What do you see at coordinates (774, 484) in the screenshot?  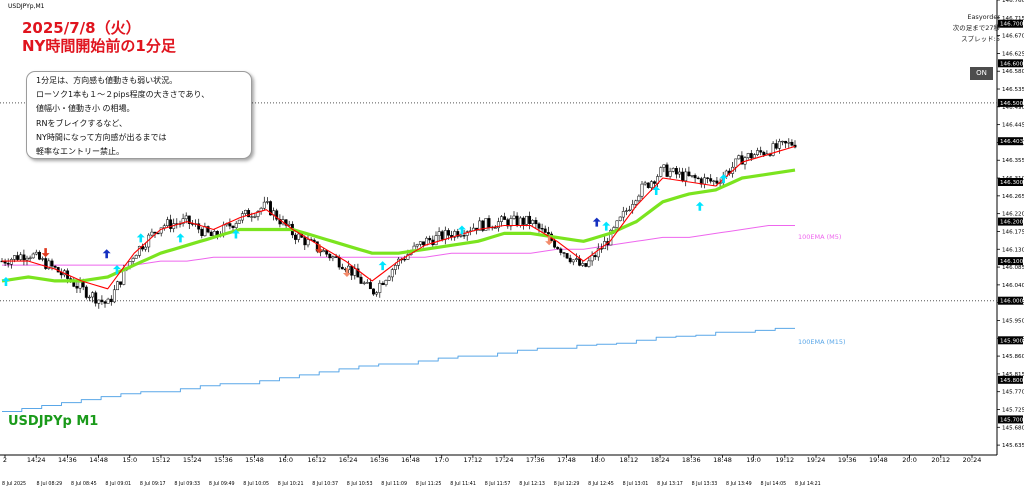 I see `x-date-label: 8 Jul 14:05` at bounding box center [774, 484].